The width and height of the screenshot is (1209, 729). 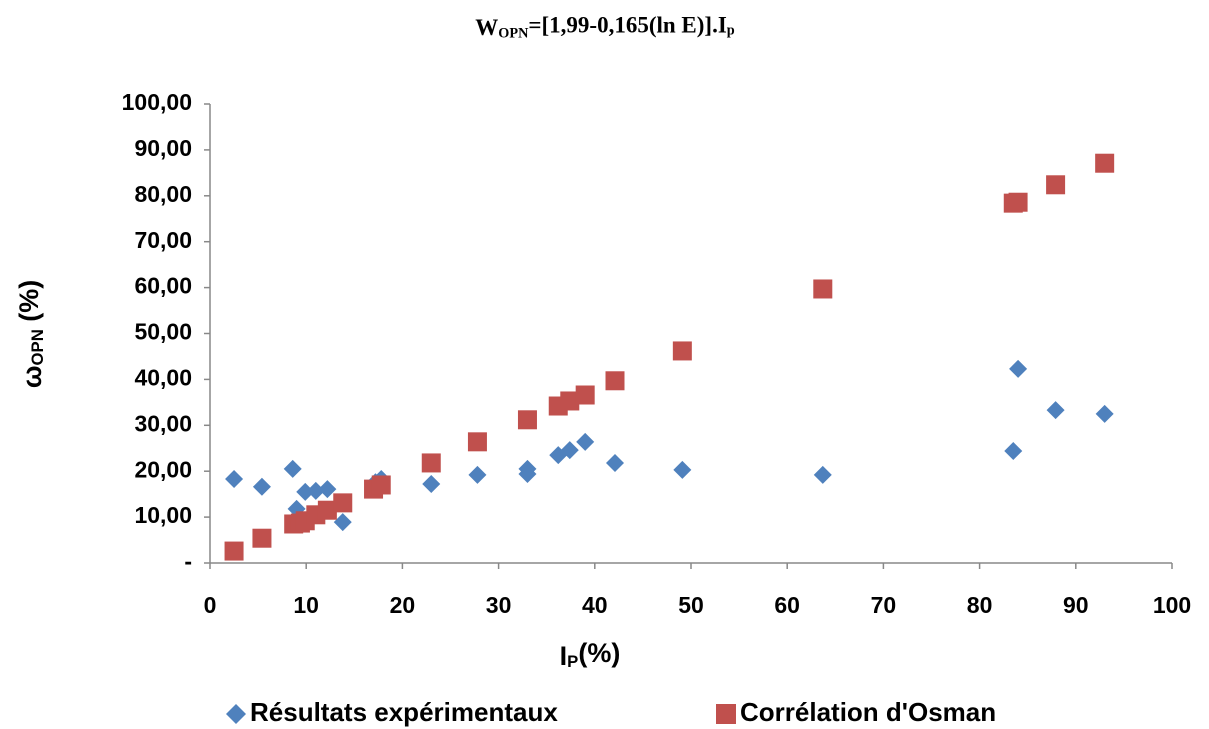 I want to click on x-tick-label: 20, so click(x=403, y=605).